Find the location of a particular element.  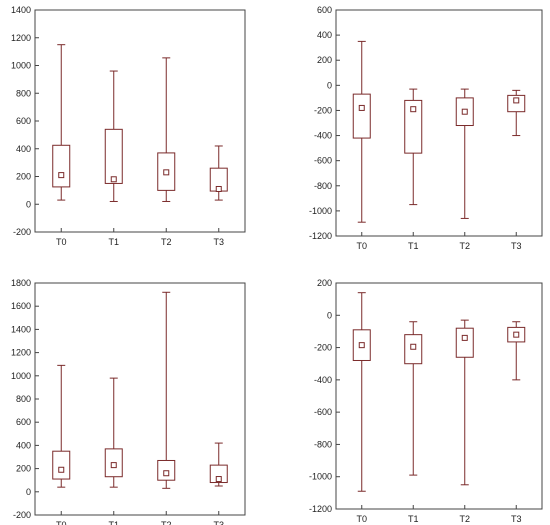

y-tick-label: 1800 is located at coordinates (21, 283).